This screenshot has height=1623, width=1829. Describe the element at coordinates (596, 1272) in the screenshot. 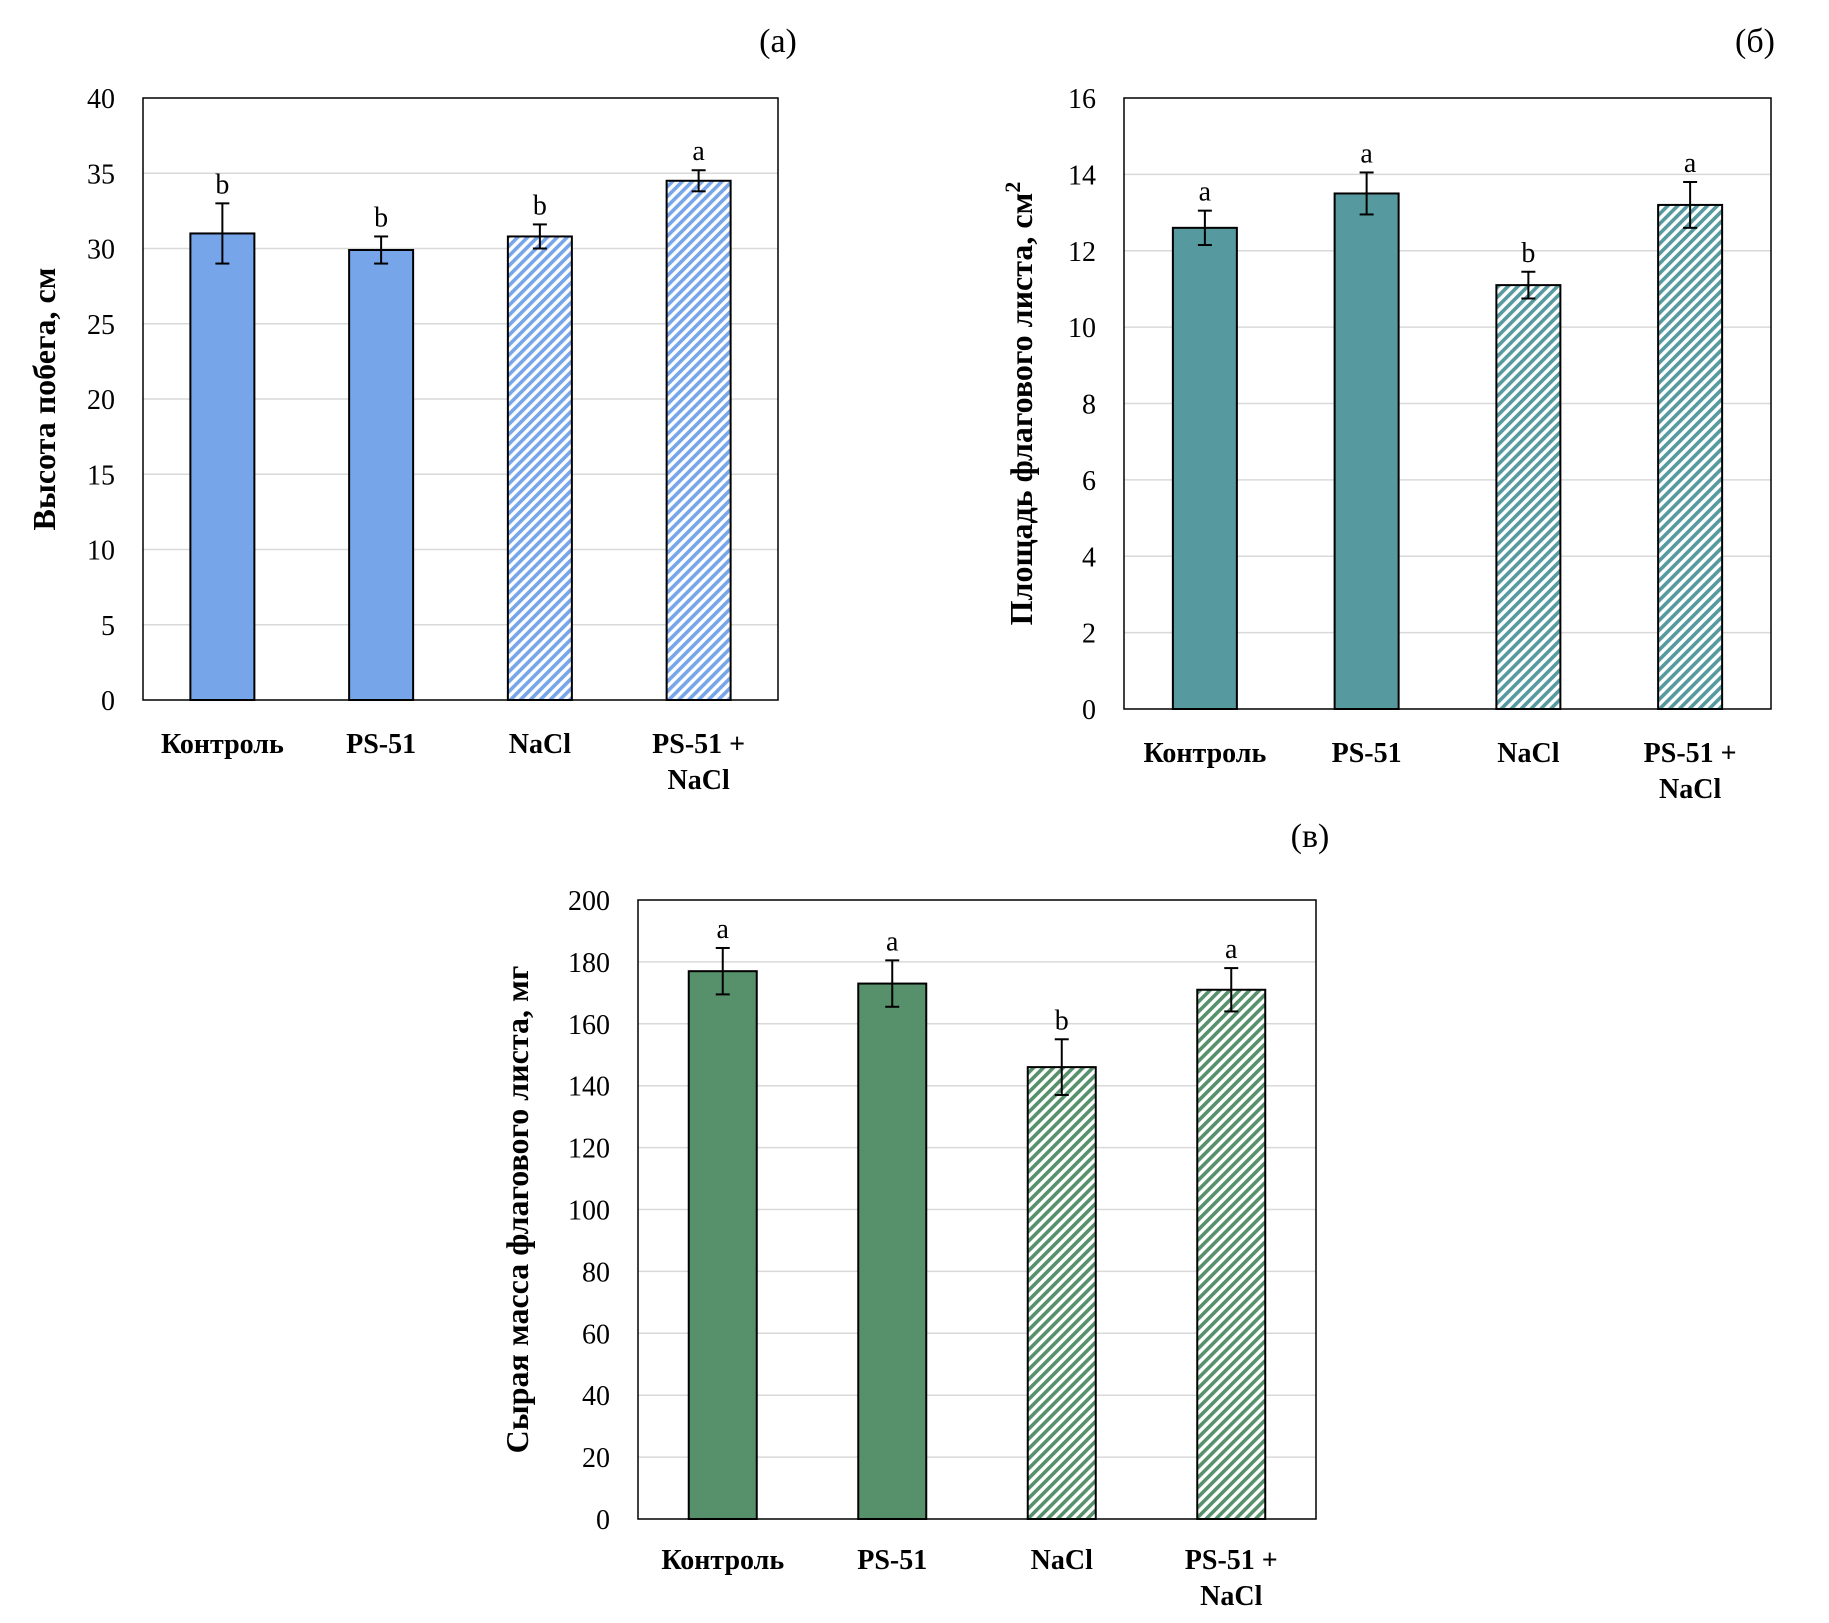

I see `y-tick-label: 80` at that location.